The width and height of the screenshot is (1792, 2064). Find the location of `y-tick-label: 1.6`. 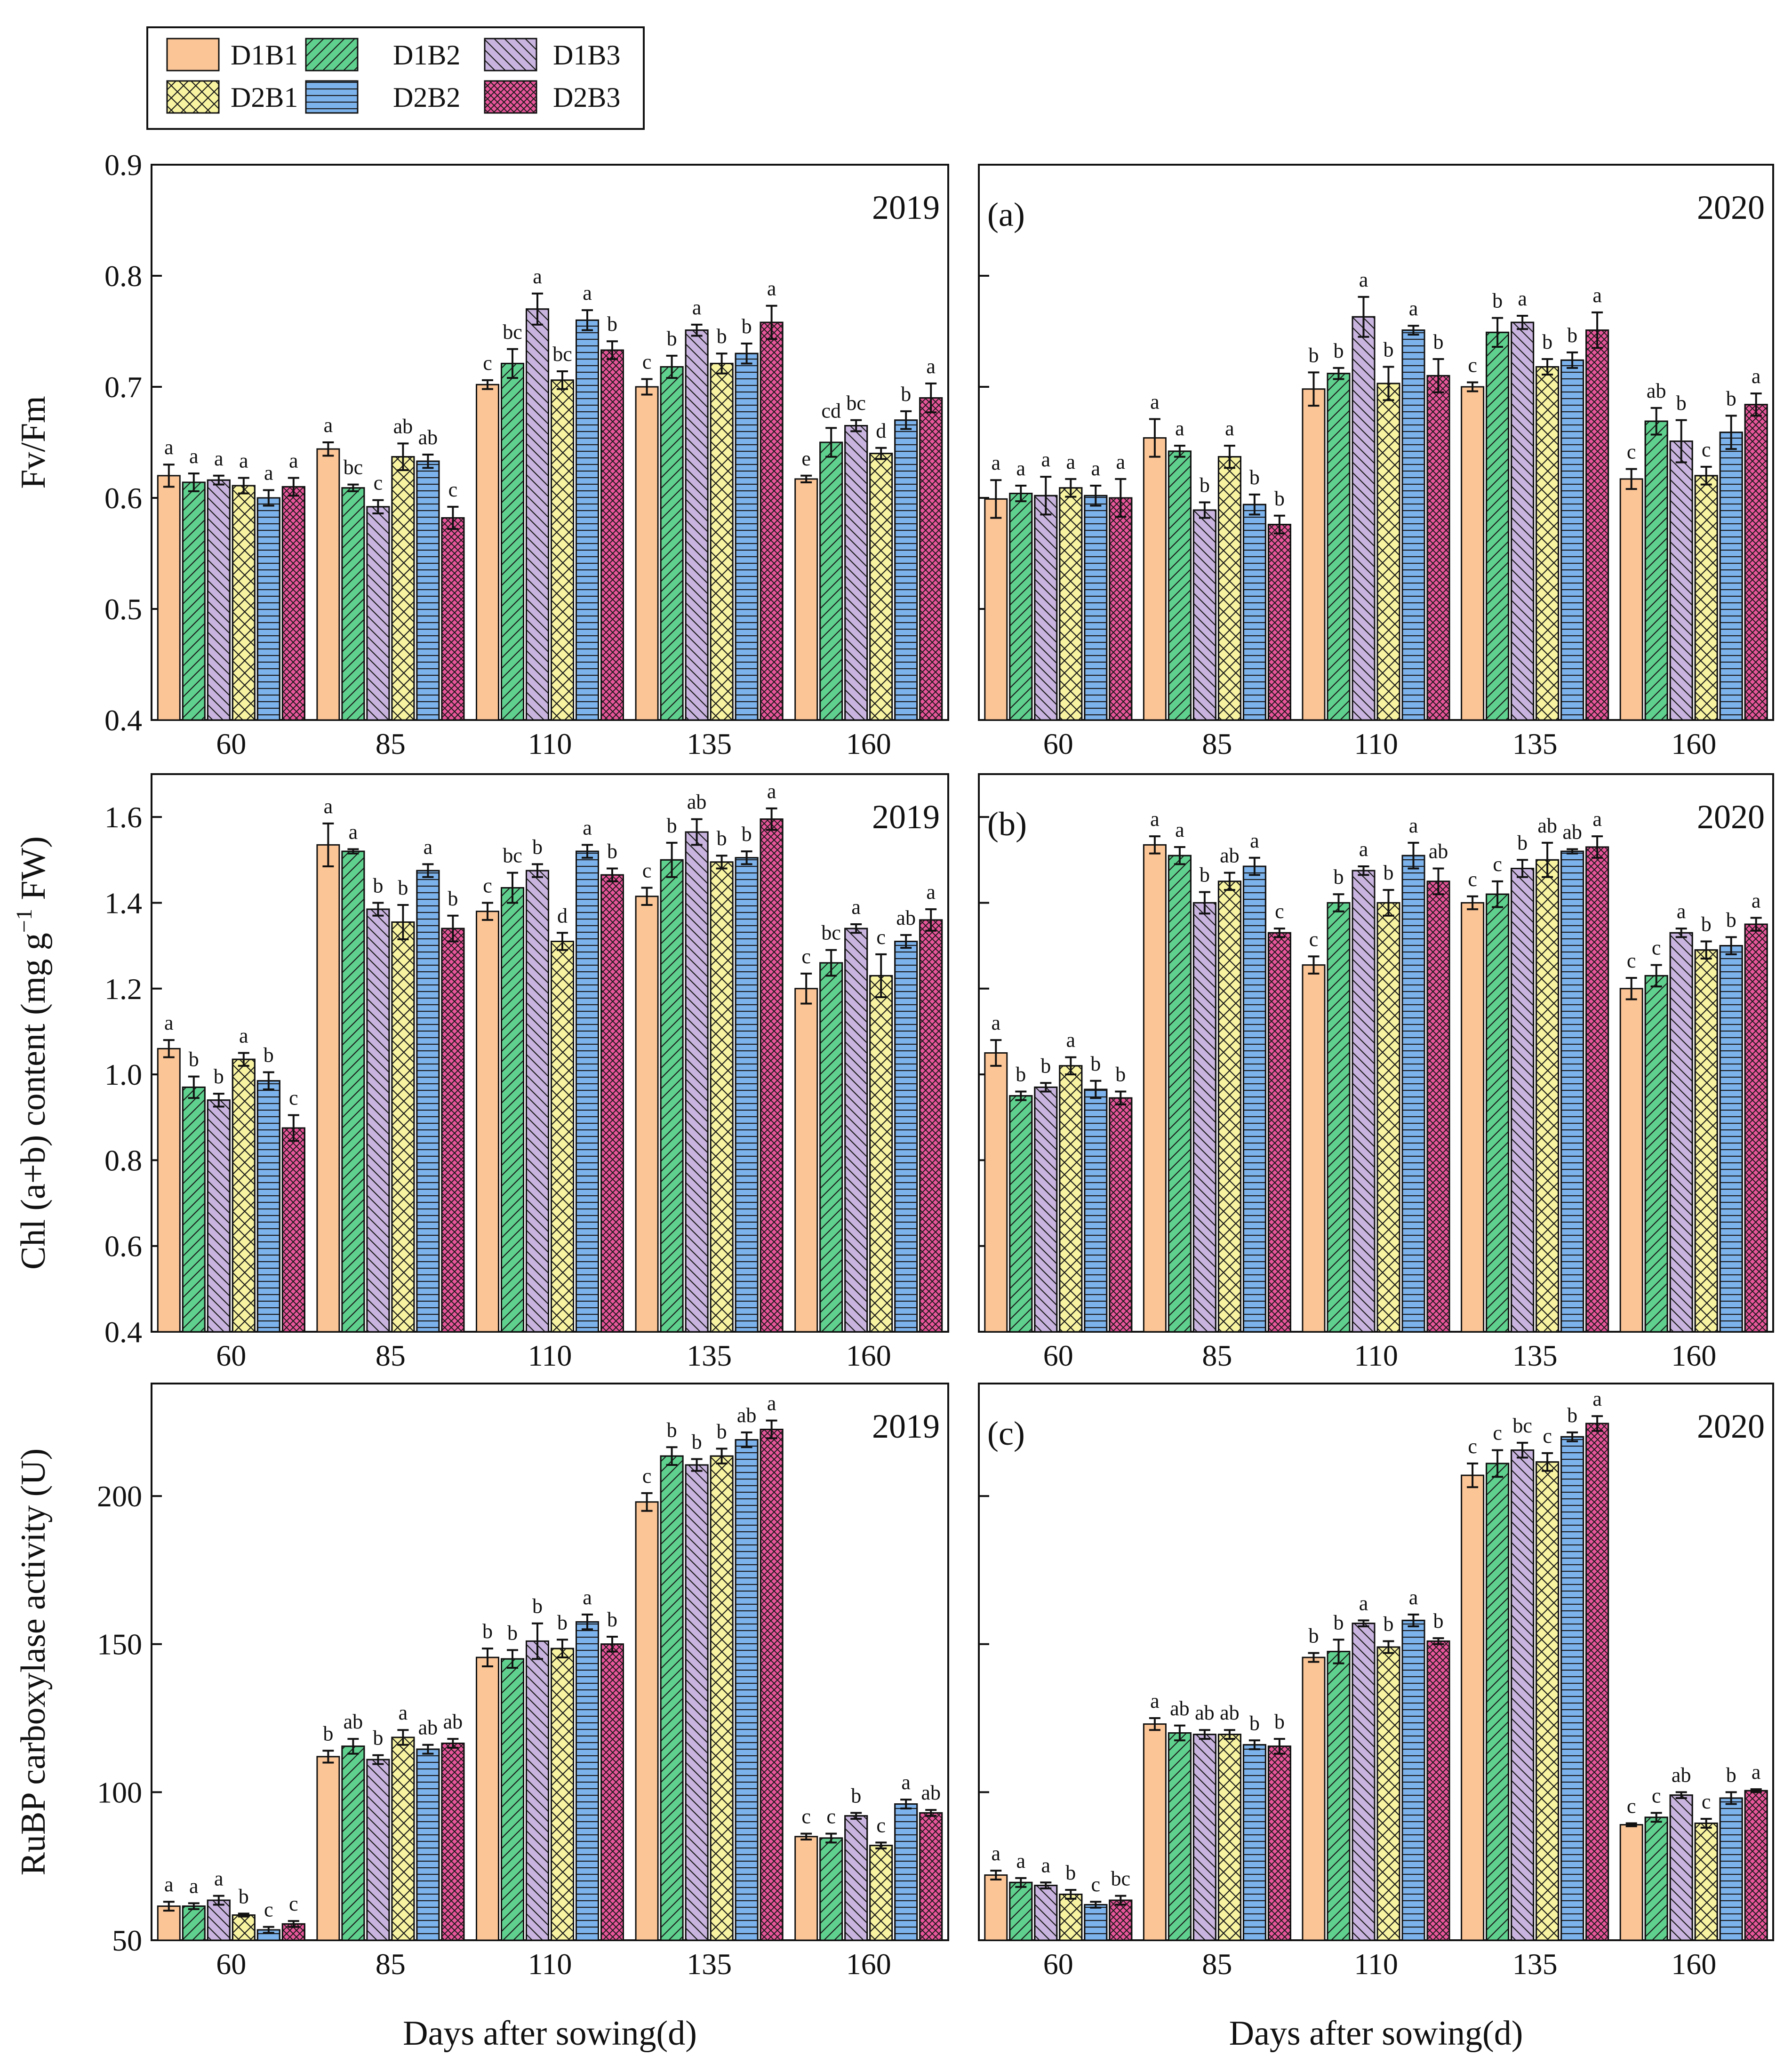

y-tick-label: 1.6 is located at coordinates (123, 817).